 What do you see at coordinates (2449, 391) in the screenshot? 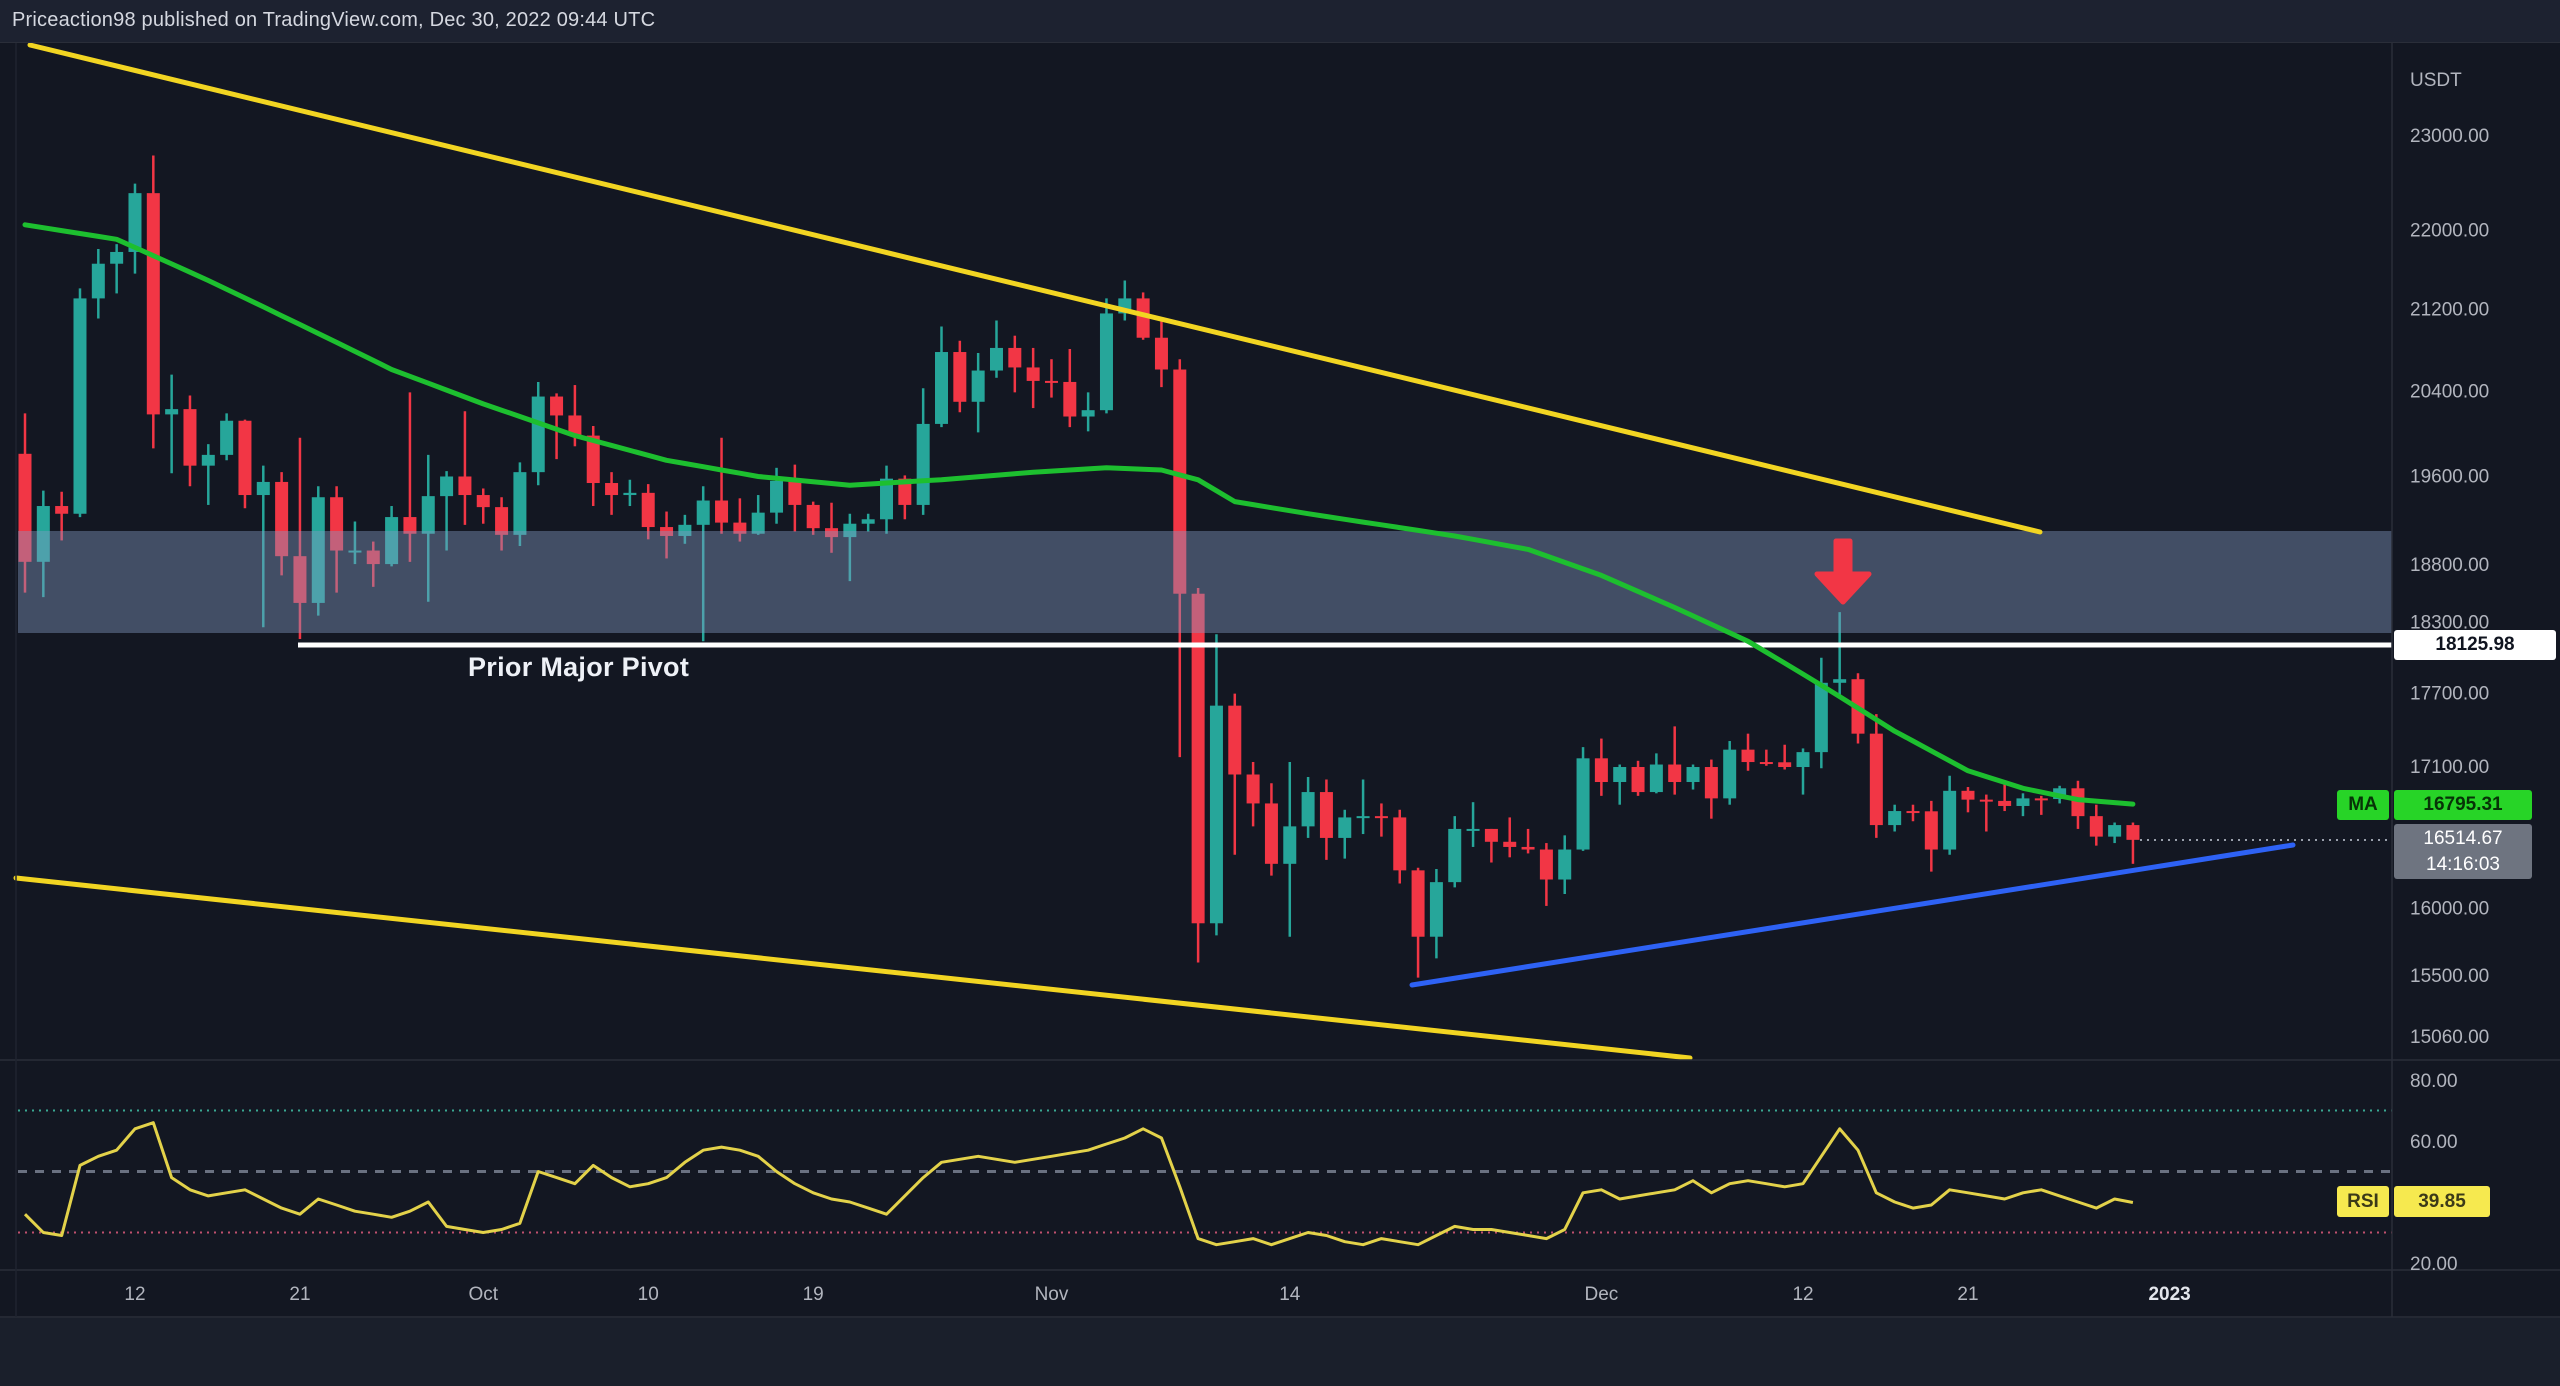
I see `axis-tick-label: 20400.00` at bounding box center [2449, 391].